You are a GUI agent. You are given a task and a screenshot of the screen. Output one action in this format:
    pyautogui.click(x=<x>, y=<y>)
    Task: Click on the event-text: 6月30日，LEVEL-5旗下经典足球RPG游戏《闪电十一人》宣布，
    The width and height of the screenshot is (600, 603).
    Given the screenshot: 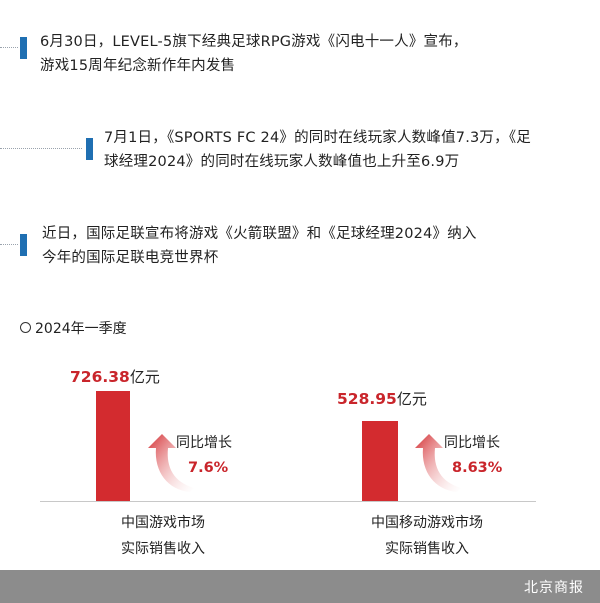 What is the action you would take?
    pyautogui.click(x=254, y=42)
    